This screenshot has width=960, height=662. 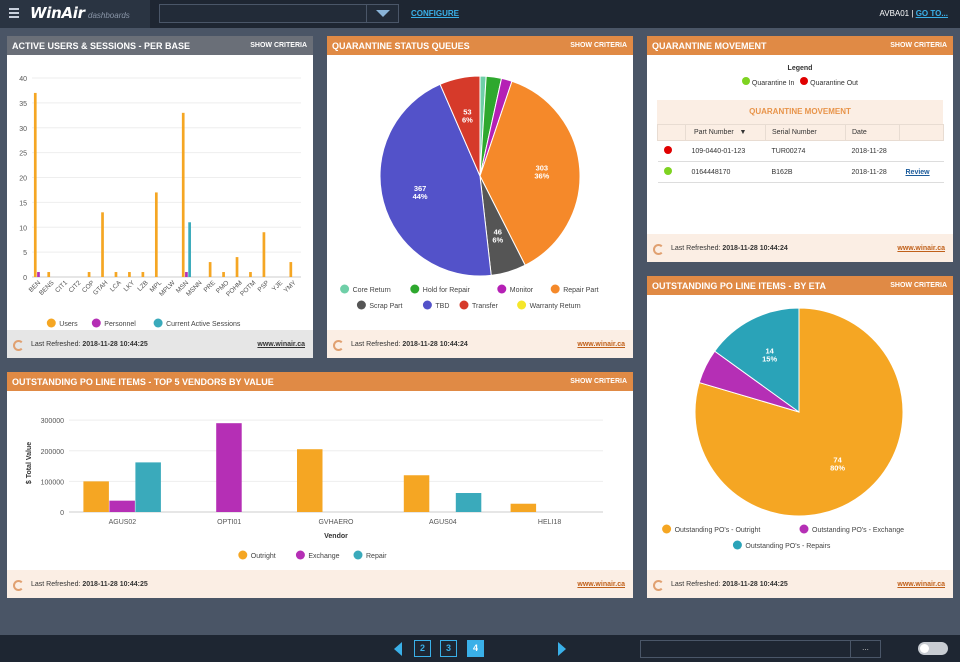 I want to click on chevron-down-icon, so click(x=382, y=13).